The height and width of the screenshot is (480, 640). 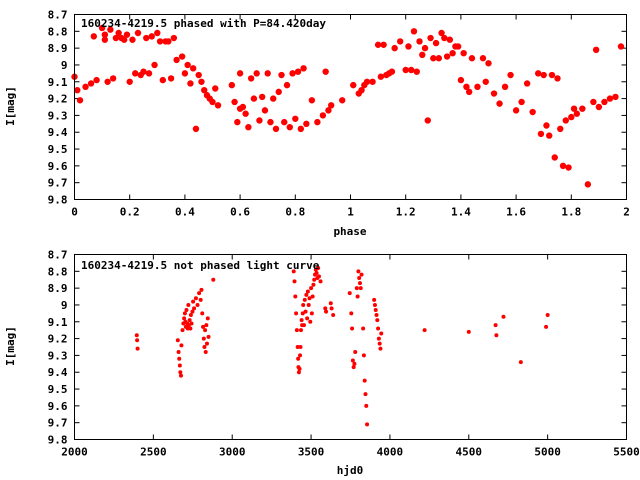 What do you see at coordinates (516, 212) in the screenshot?
I see `phased-x-tick-label: 1.6` at bounding box center [516, 212].